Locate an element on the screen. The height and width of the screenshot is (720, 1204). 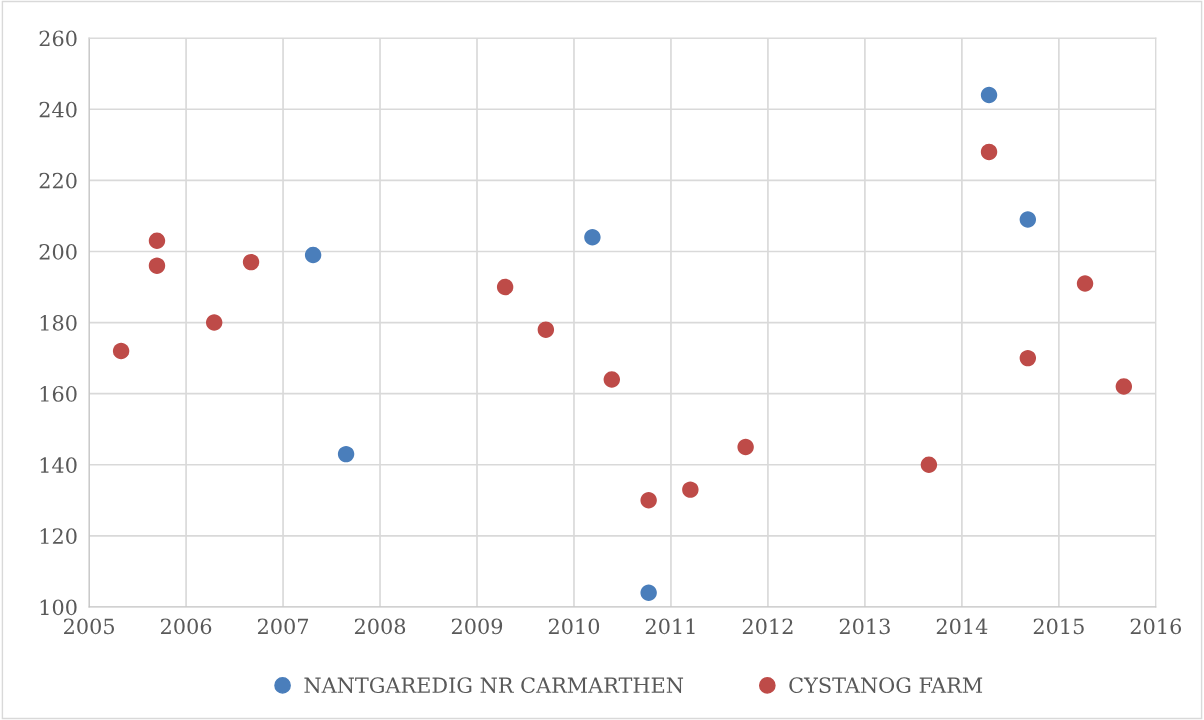
x-tick-label: 2012 is located at coordinates (767, 626).